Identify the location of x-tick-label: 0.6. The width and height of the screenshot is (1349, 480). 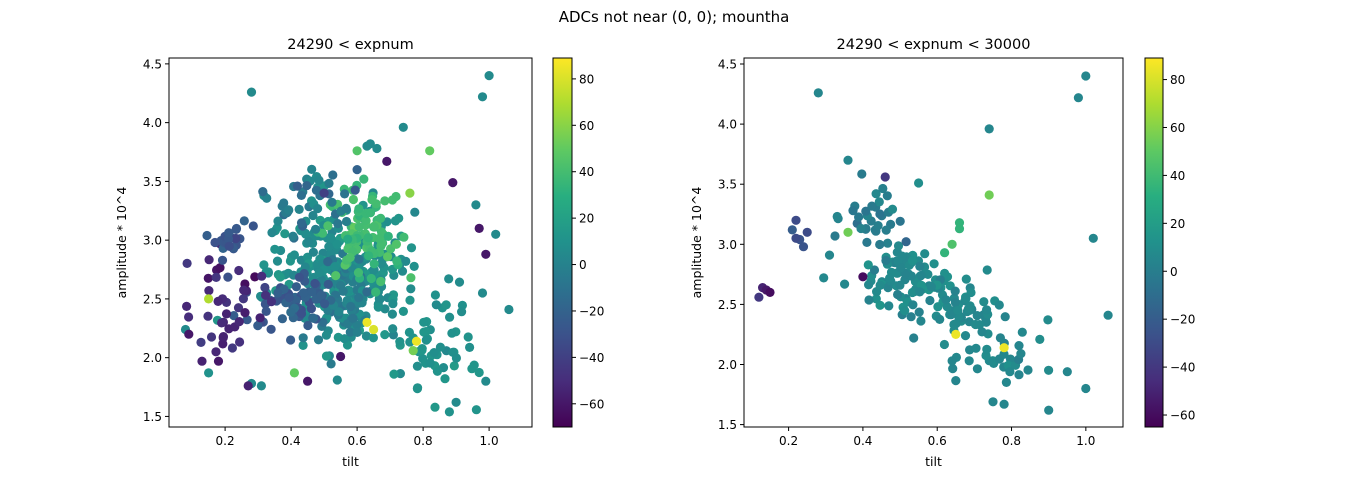
(937, 441).